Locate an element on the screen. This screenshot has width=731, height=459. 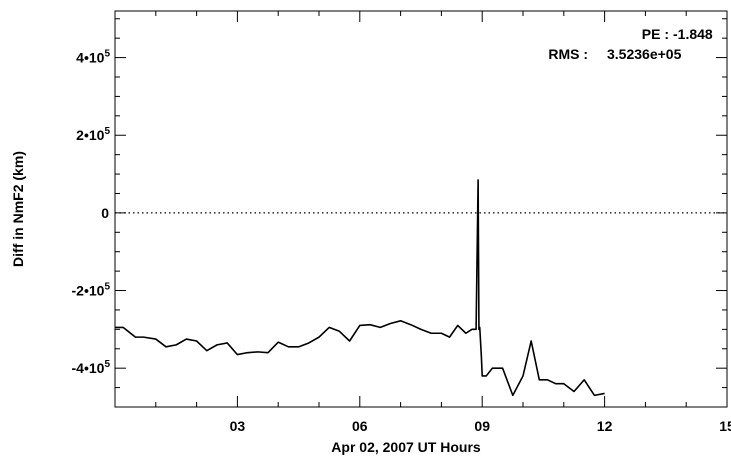
pe-label: PE : is located at coordinates (655, 34).